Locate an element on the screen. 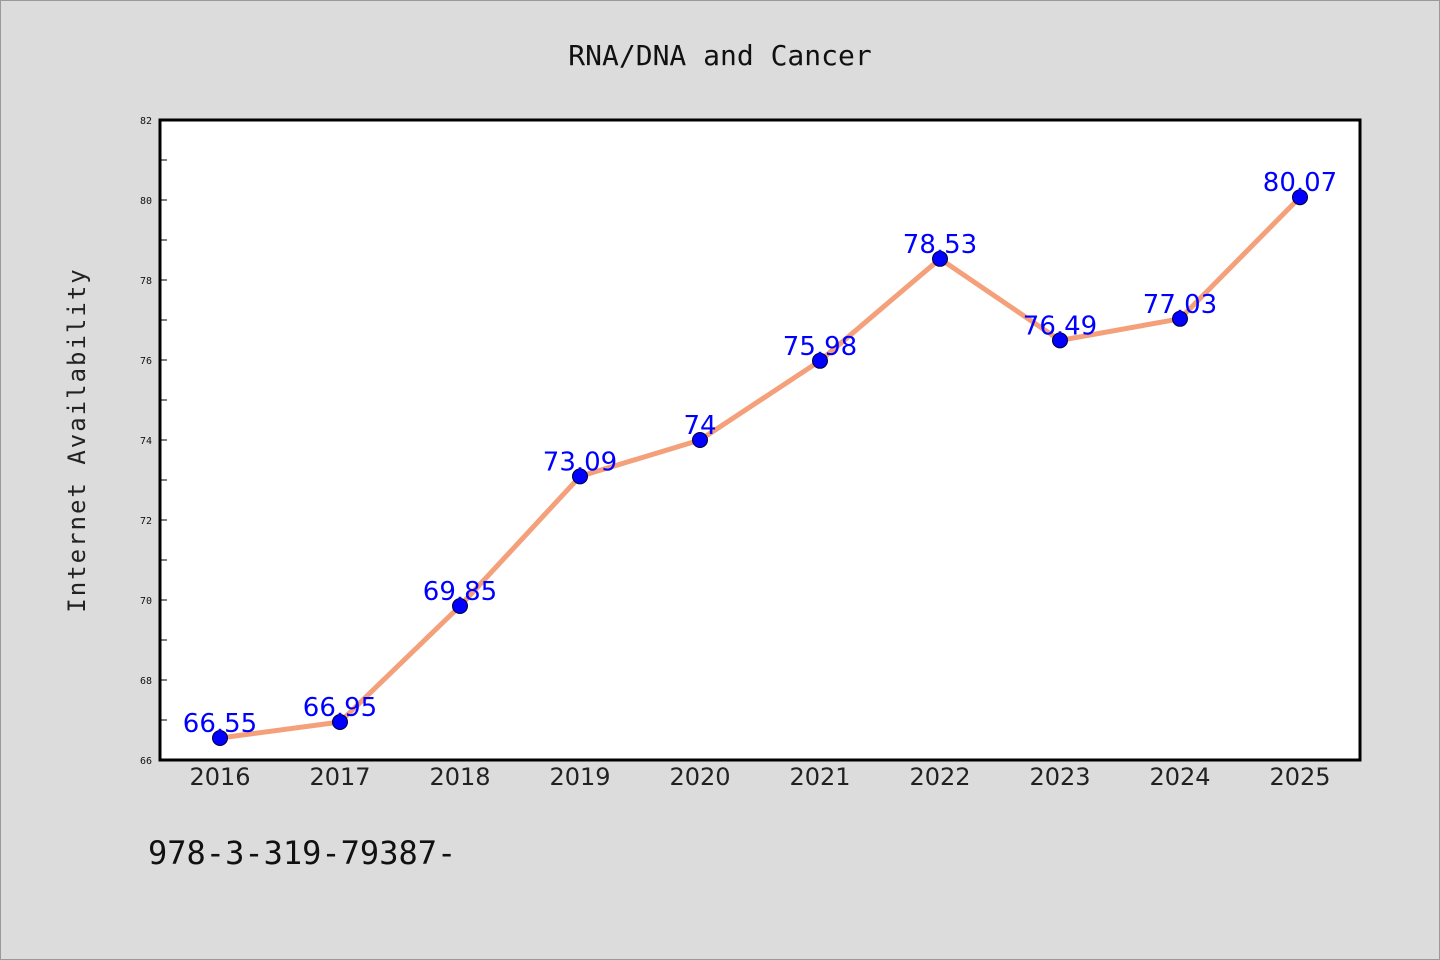 Image resolution: width=1440 pixels, height=960 pixels. chart-title: RNA/DNA and Cancer is located at coordinates (719, 55).